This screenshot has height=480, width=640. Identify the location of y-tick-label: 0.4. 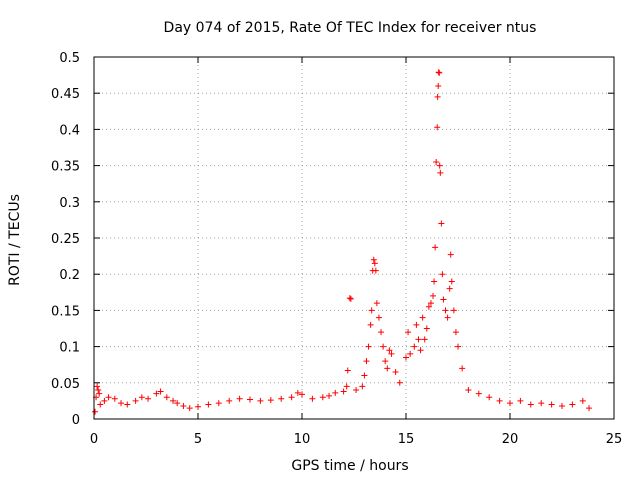
(69, 130).